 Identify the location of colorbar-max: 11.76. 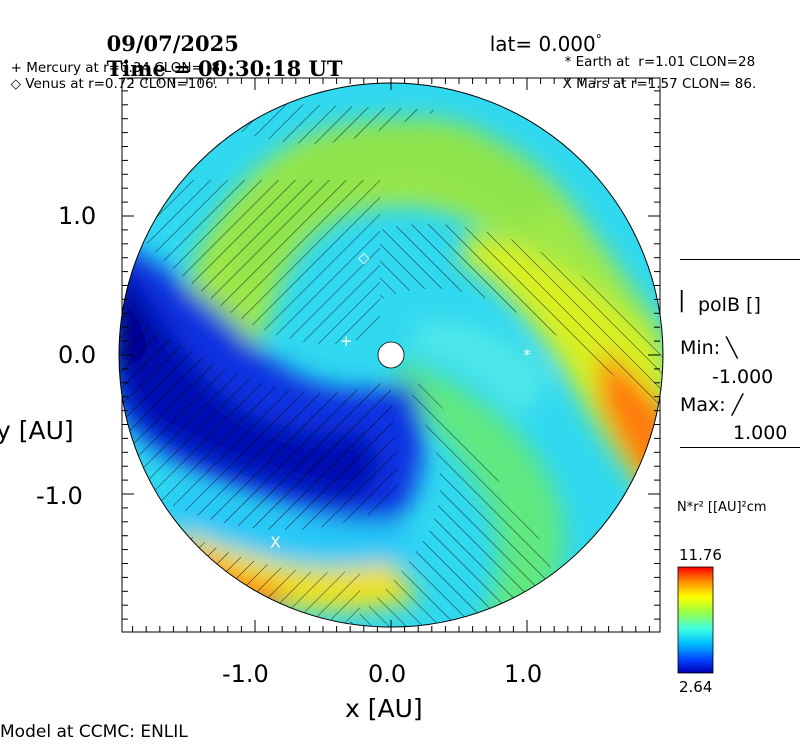
(700, 555).